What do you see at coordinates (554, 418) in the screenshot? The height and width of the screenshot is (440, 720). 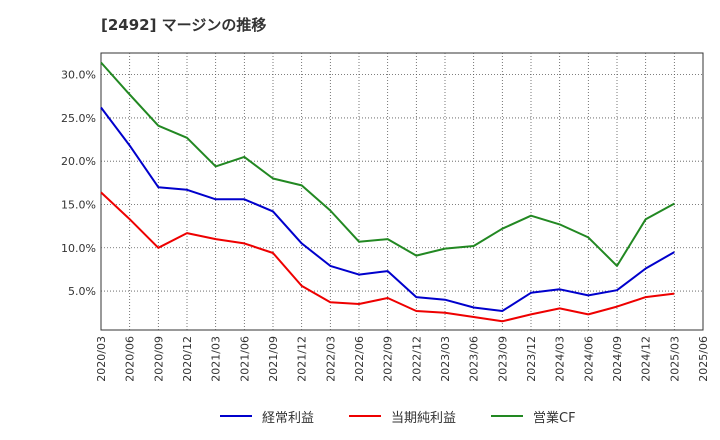 I see `legend-label-eigyo-cf: 営業CF` at bounding box center [554, 418].